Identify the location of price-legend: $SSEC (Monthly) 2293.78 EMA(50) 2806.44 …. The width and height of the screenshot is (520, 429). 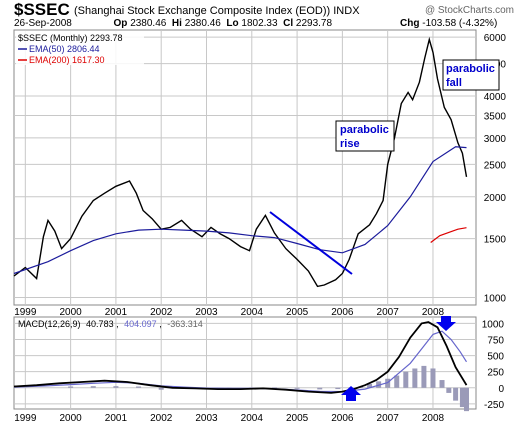
(80, 48).